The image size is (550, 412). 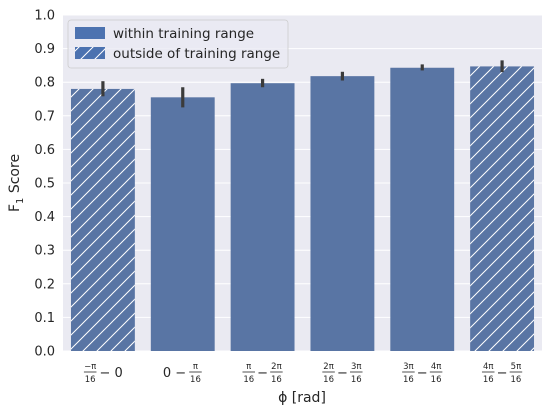 What do you see at coordinates (44, 83) in the screenshot?
I see `y-tick-label: 0.8` at bounding box center [44, 83].